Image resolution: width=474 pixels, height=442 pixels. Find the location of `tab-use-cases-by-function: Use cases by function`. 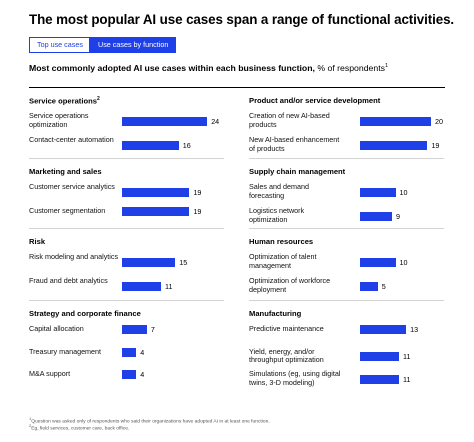

tab-use-cases-by-function: Use cases by function is located at coordinates (133, 45).